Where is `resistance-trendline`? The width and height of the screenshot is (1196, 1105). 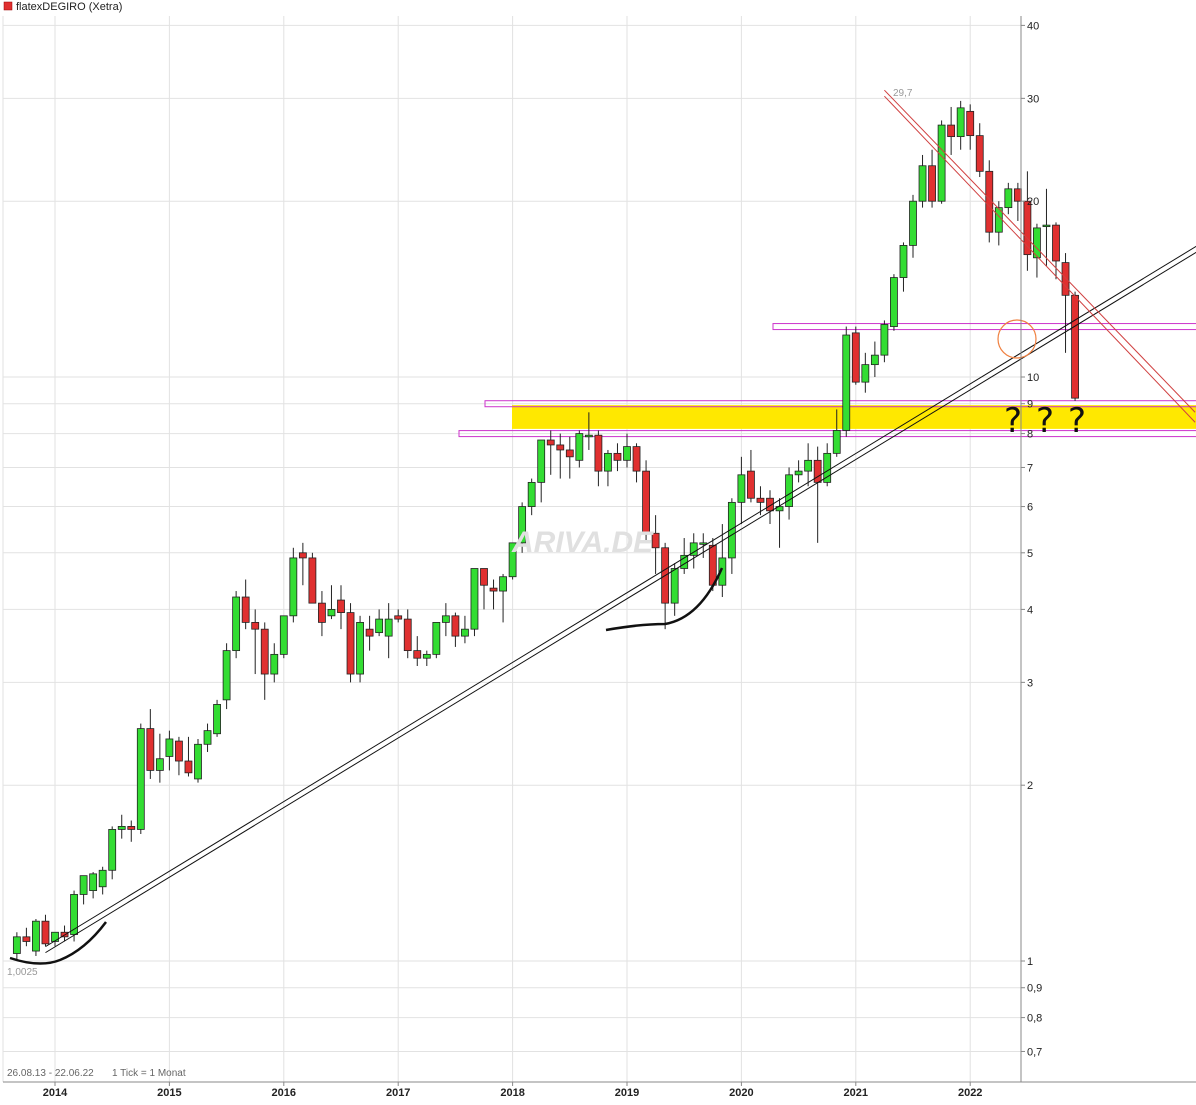
resistance-trendline is located at coordinates (1040, 251).